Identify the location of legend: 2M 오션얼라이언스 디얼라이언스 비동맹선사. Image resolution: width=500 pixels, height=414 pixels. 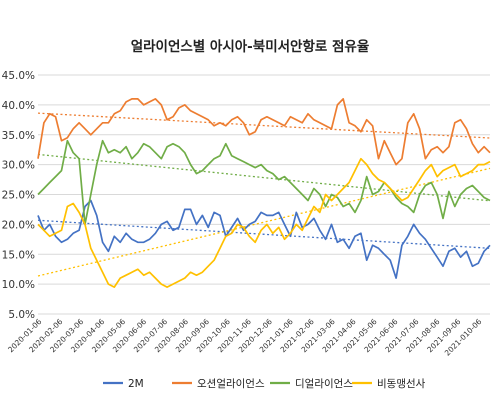
(264, 384).